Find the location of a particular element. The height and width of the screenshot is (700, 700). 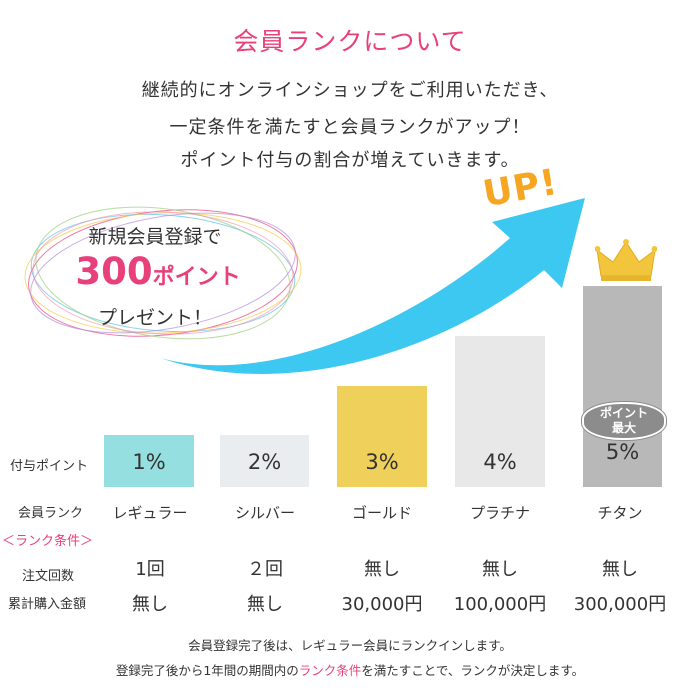

row-label-total-amount: 累計購入金額 is located at coordinates (47, 604).